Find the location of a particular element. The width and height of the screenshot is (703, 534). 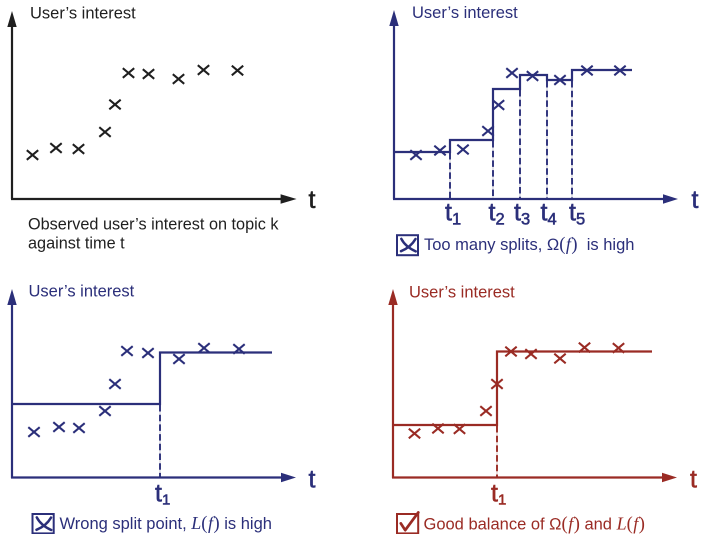

svg-text: t2 is located at coordinates (497, 214).